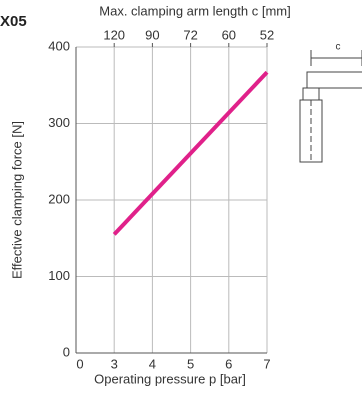 Image resolution: width=362 pixels, height=396 pixels. Describe the element at coordinates (190, 34) in the screenshot. I see `x2-tick-label: 72` at that location.